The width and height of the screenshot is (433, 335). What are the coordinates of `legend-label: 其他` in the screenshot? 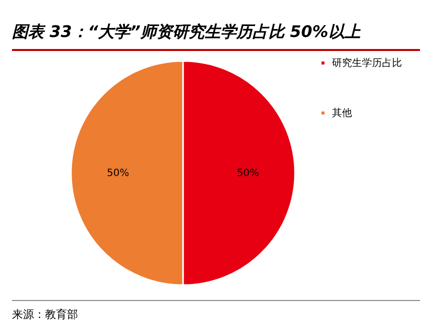 It's located at (342, 113).